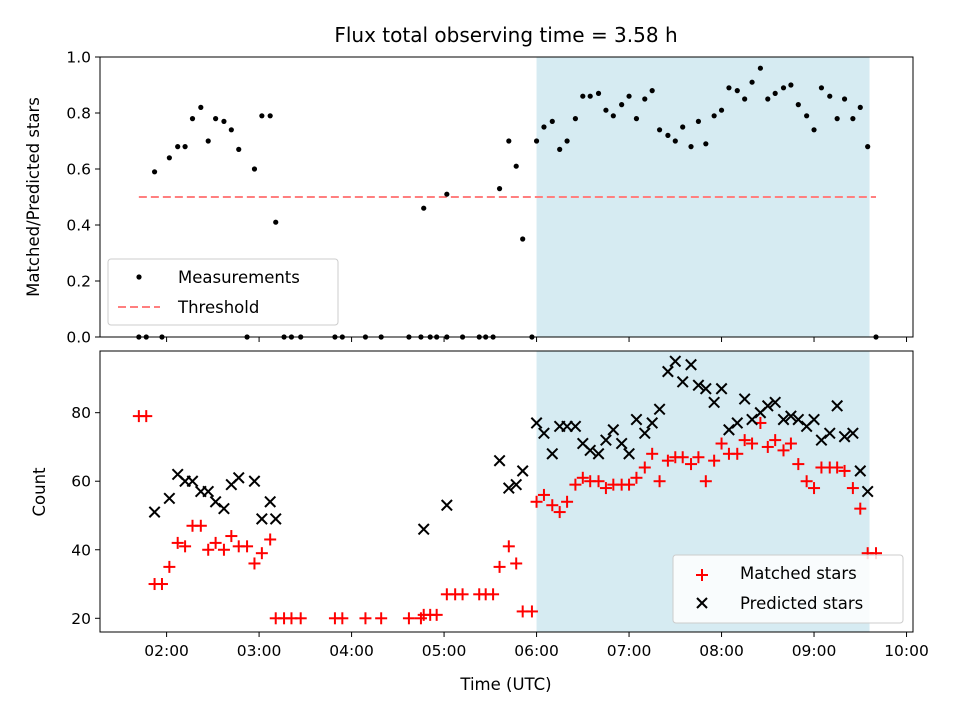 The image size is (960, 720). Describe the element at coordinates (39, 492) in the screenshot. I see `count-y-axis-label: Count` at that location.